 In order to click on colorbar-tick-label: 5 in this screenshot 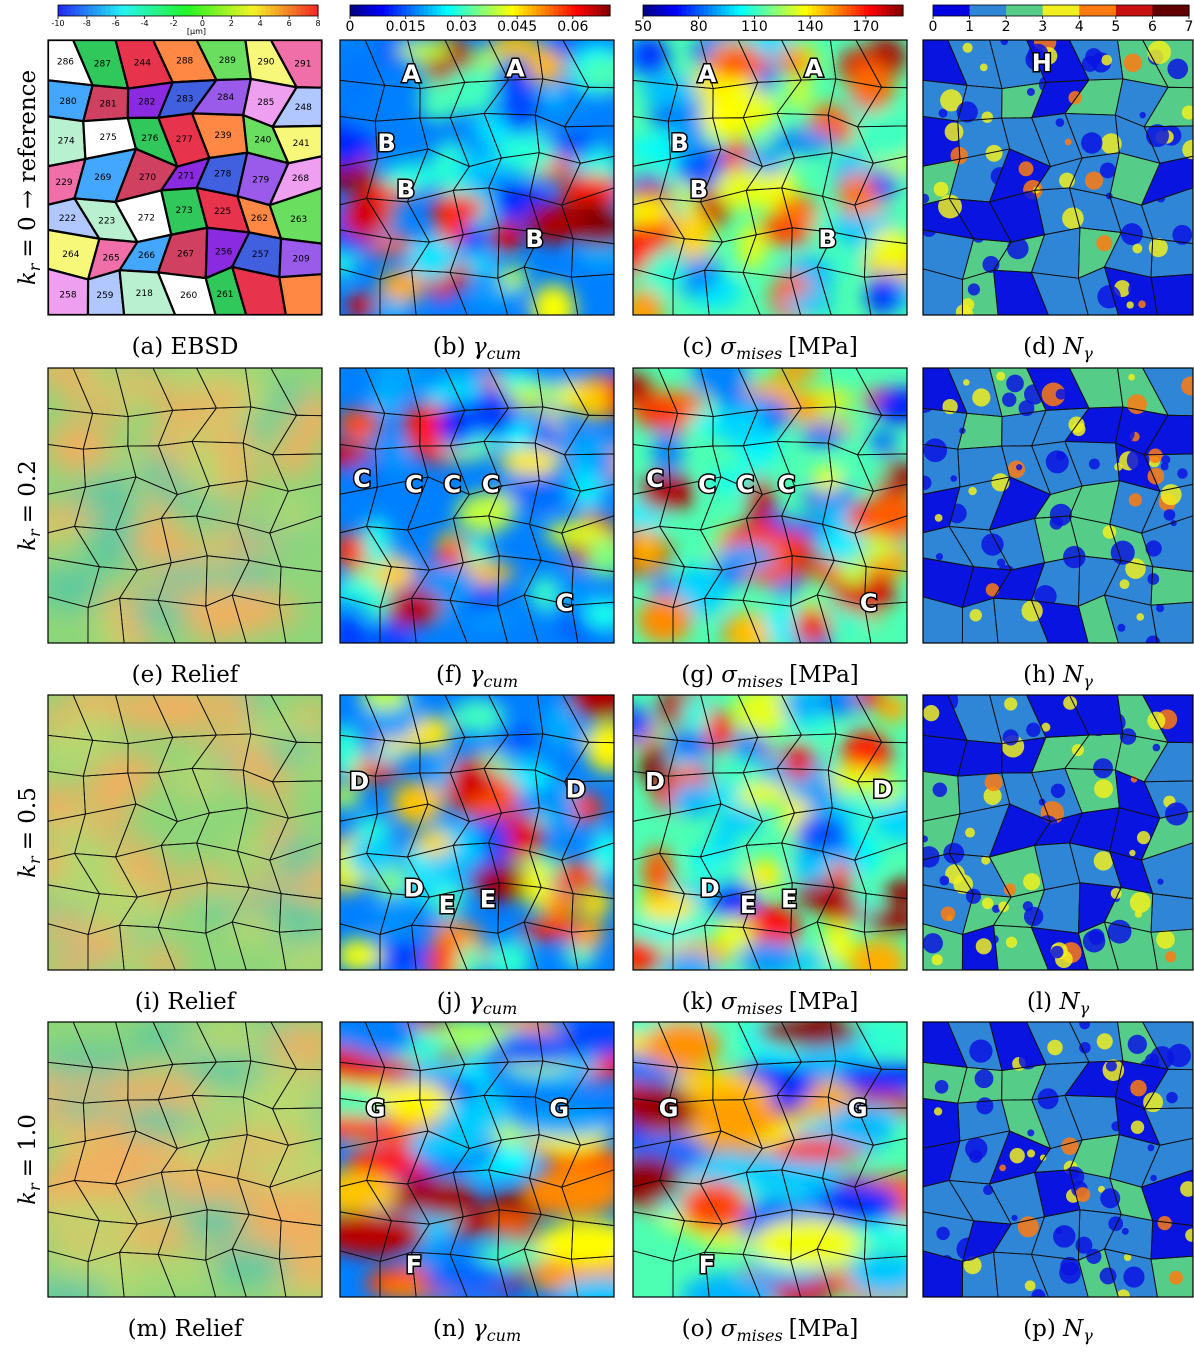, I will do `click(1115, 27)`.